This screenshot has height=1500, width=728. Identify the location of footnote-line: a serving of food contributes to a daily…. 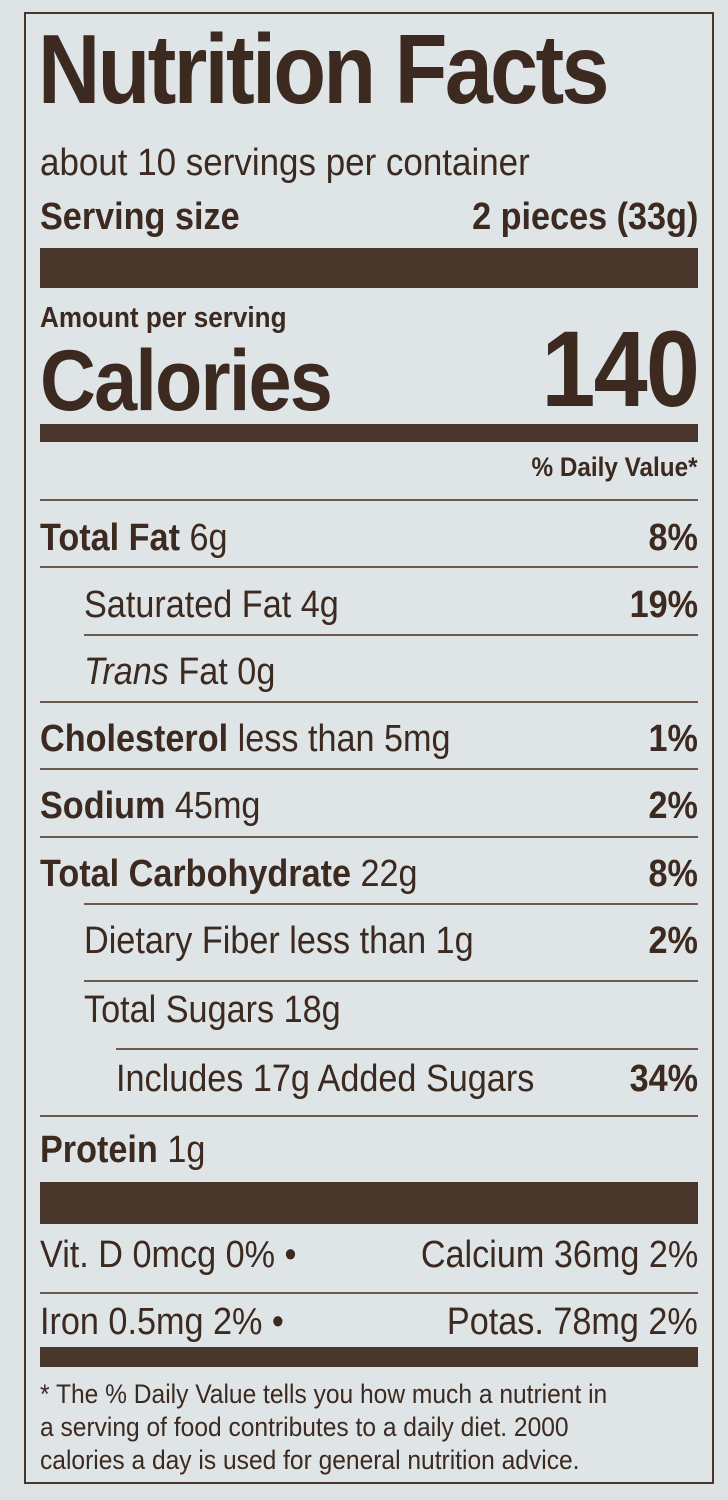
(304, 1427).